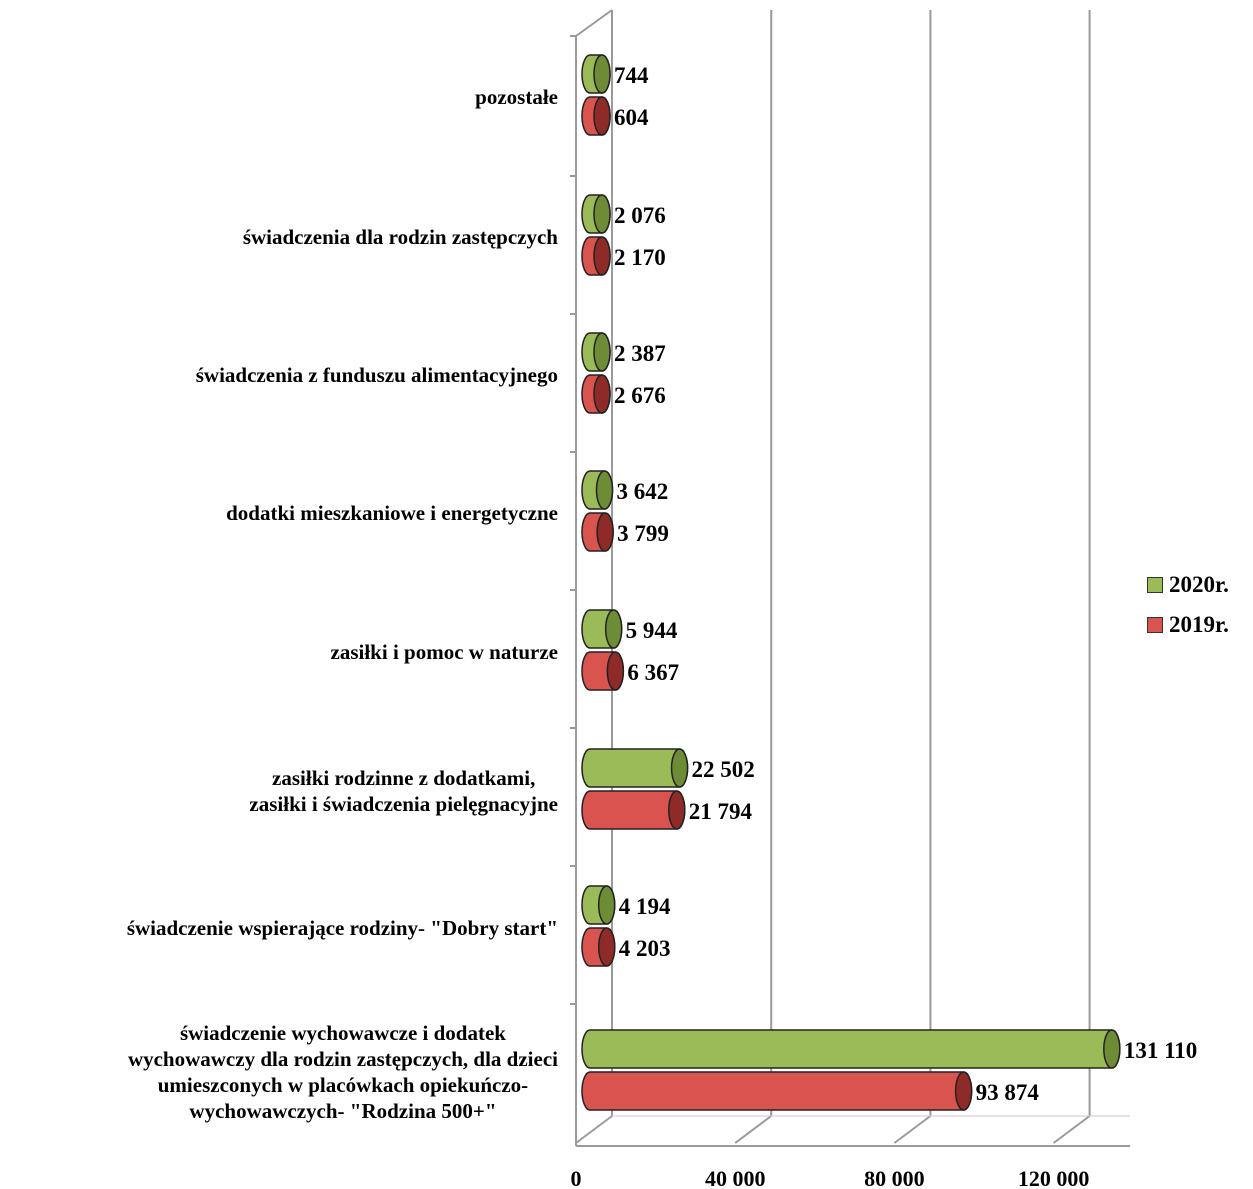  I want to click on x-tick-label-1: 40 000, so click(735, 1177).